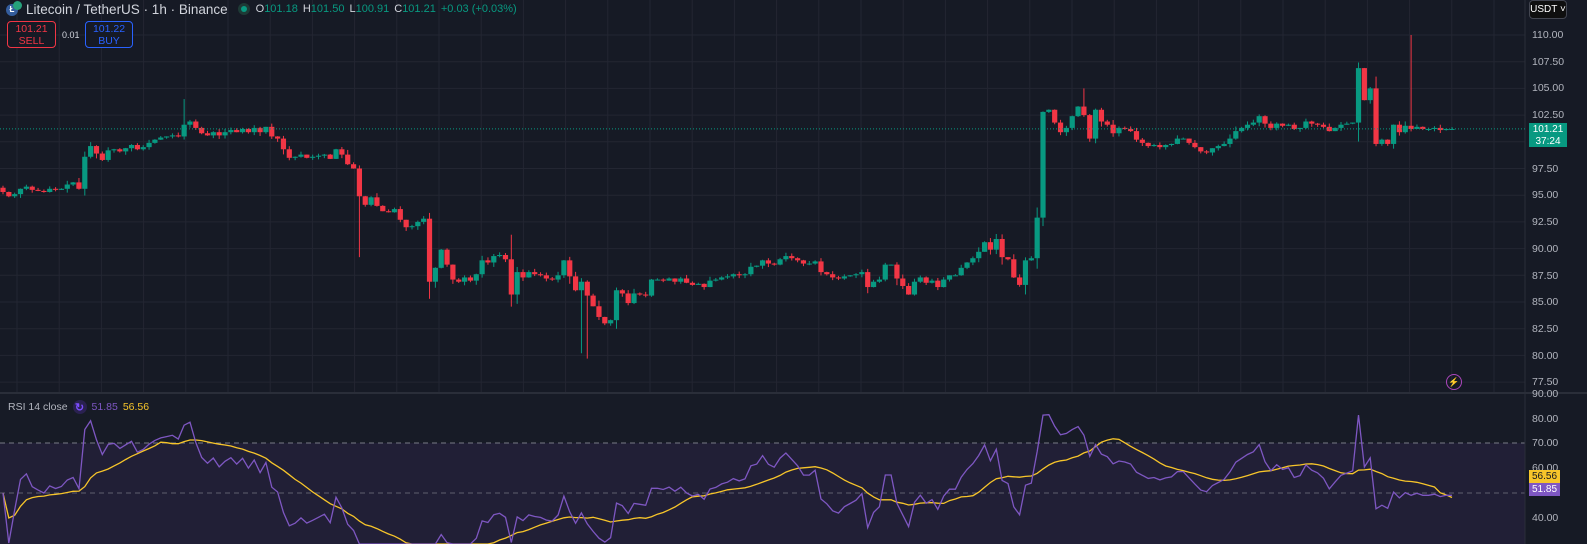 This screenshot has width=1587, height=544. I want to click on price-tick: 80.00, so click(1545, 356).